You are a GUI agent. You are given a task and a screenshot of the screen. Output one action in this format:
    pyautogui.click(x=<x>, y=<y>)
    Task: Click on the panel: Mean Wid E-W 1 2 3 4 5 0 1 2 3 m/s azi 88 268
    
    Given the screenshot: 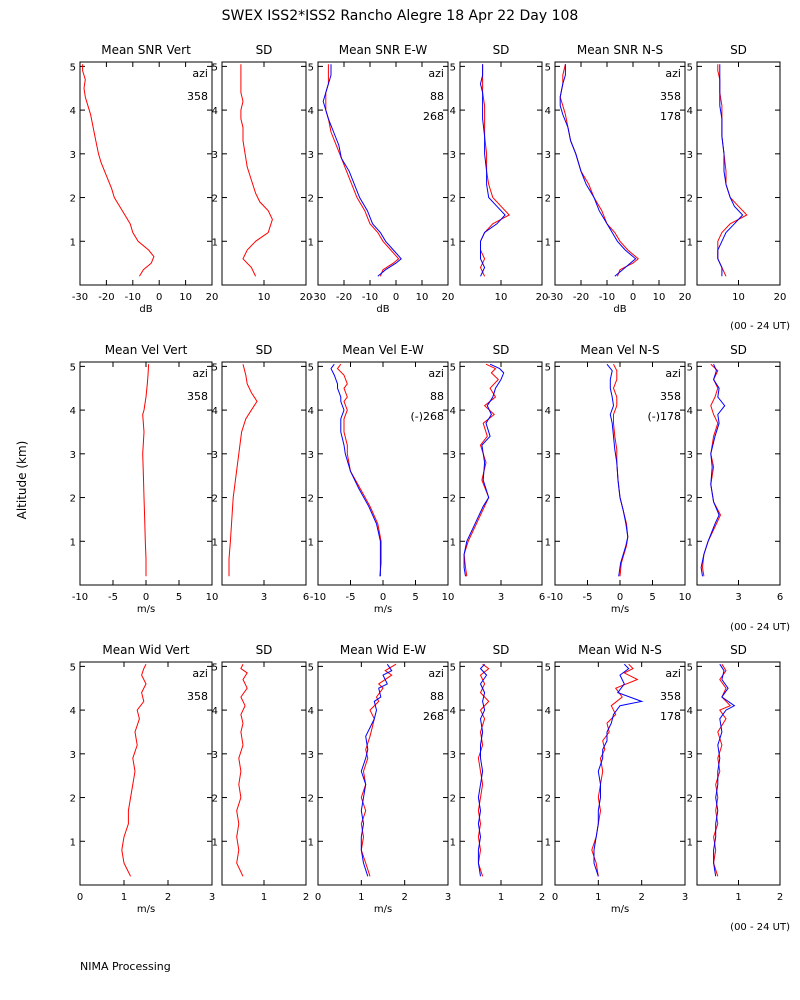 What is the action you would take?
    pyautogui.click(x=380, y=779)
    